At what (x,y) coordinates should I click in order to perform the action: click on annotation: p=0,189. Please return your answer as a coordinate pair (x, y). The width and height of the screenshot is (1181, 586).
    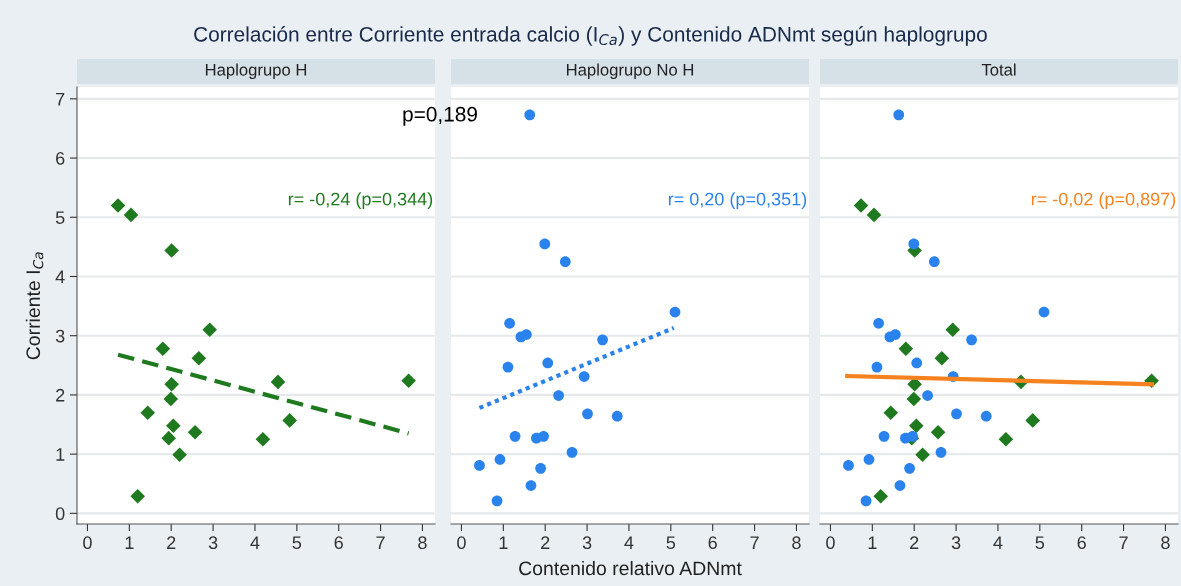
    Looking at the image, I should click on (440, 116).